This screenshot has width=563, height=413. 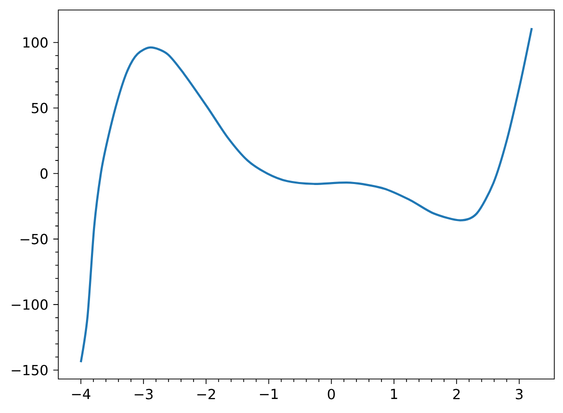 I want to click on y-tick-label: 100, so click(x=35, y=42).